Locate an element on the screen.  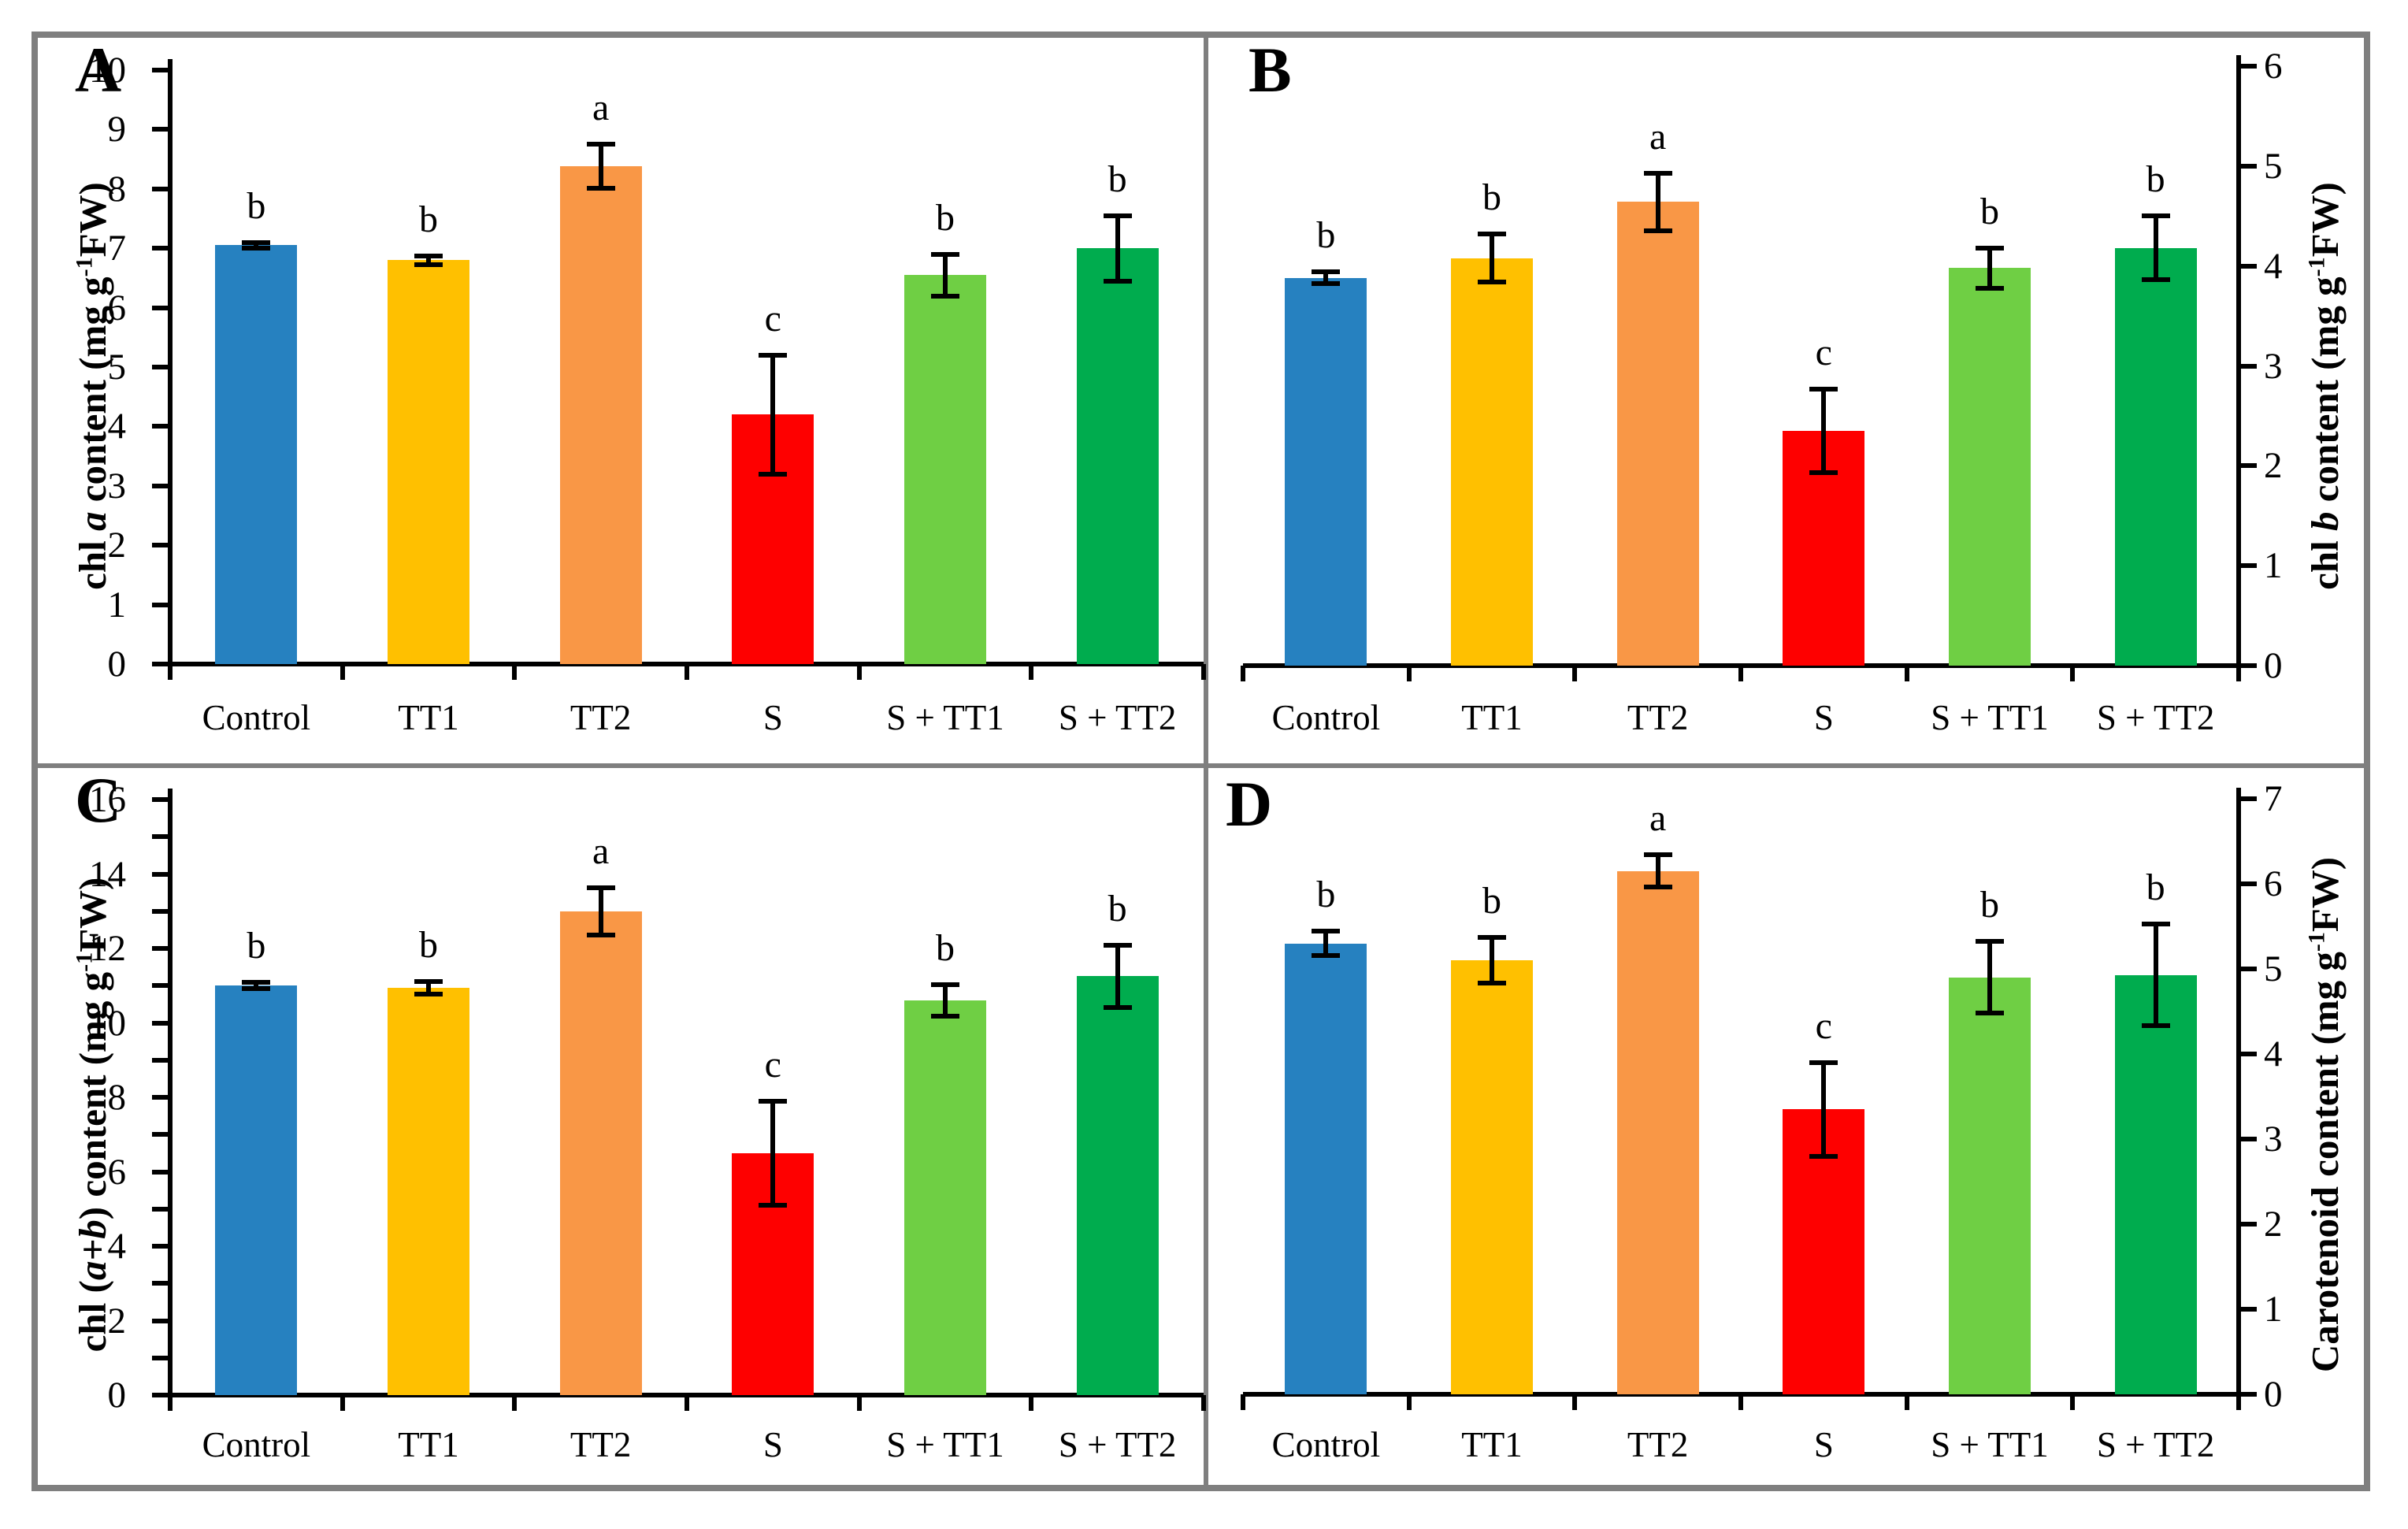
y-tick-label: 4 is located at coordinates (2273, 1054).